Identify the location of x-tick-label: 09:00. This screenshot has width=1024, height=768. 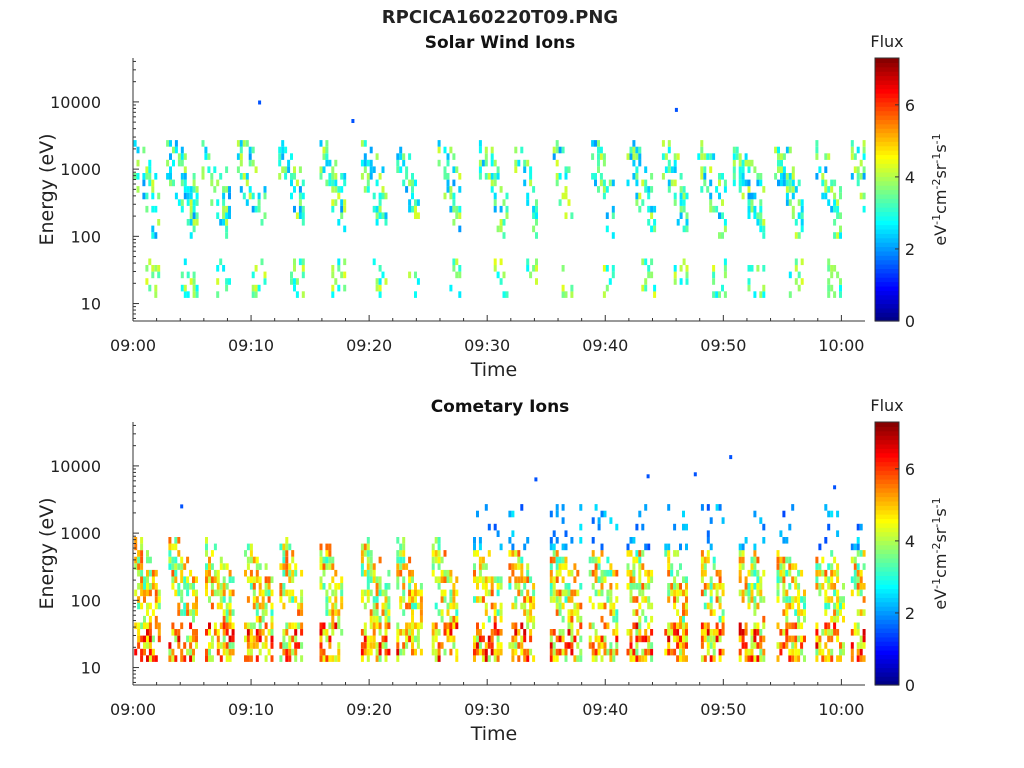
(133, 709).